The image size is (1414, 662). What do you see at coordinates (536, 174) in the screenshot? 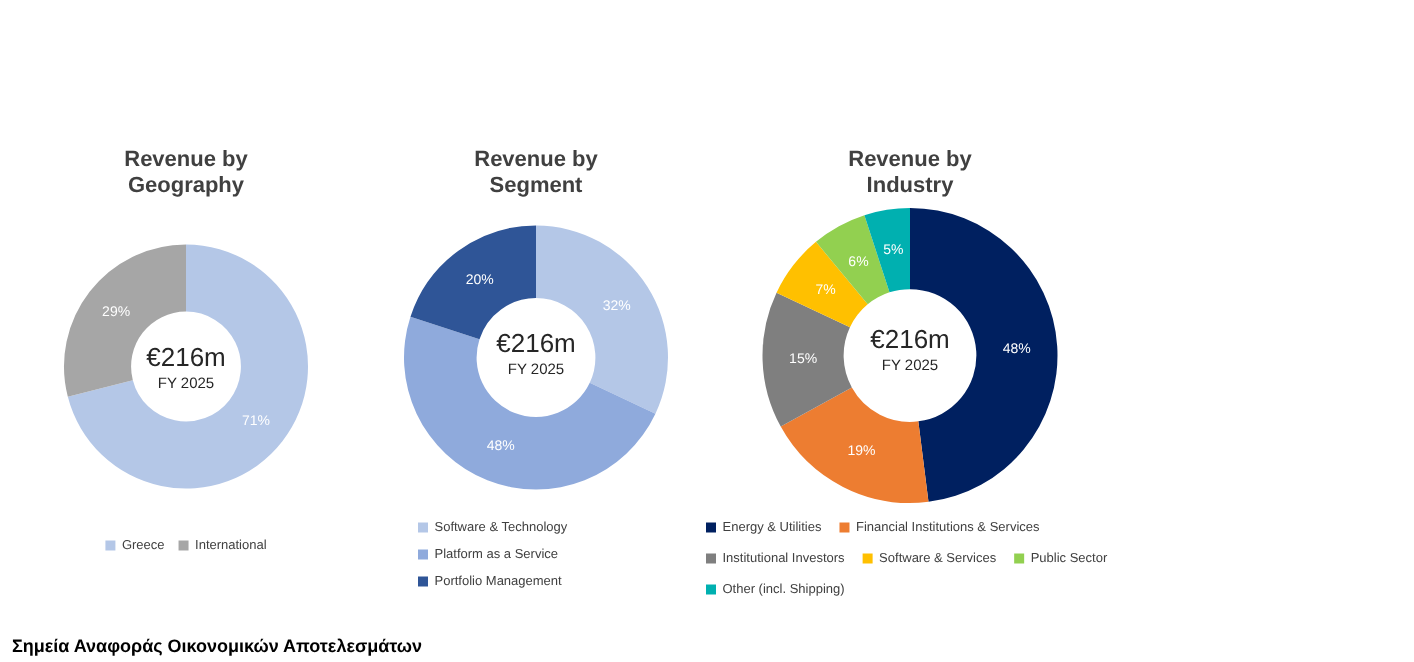
I see `chart-title: Revenue by Segment` at bounding box center [536, 174].